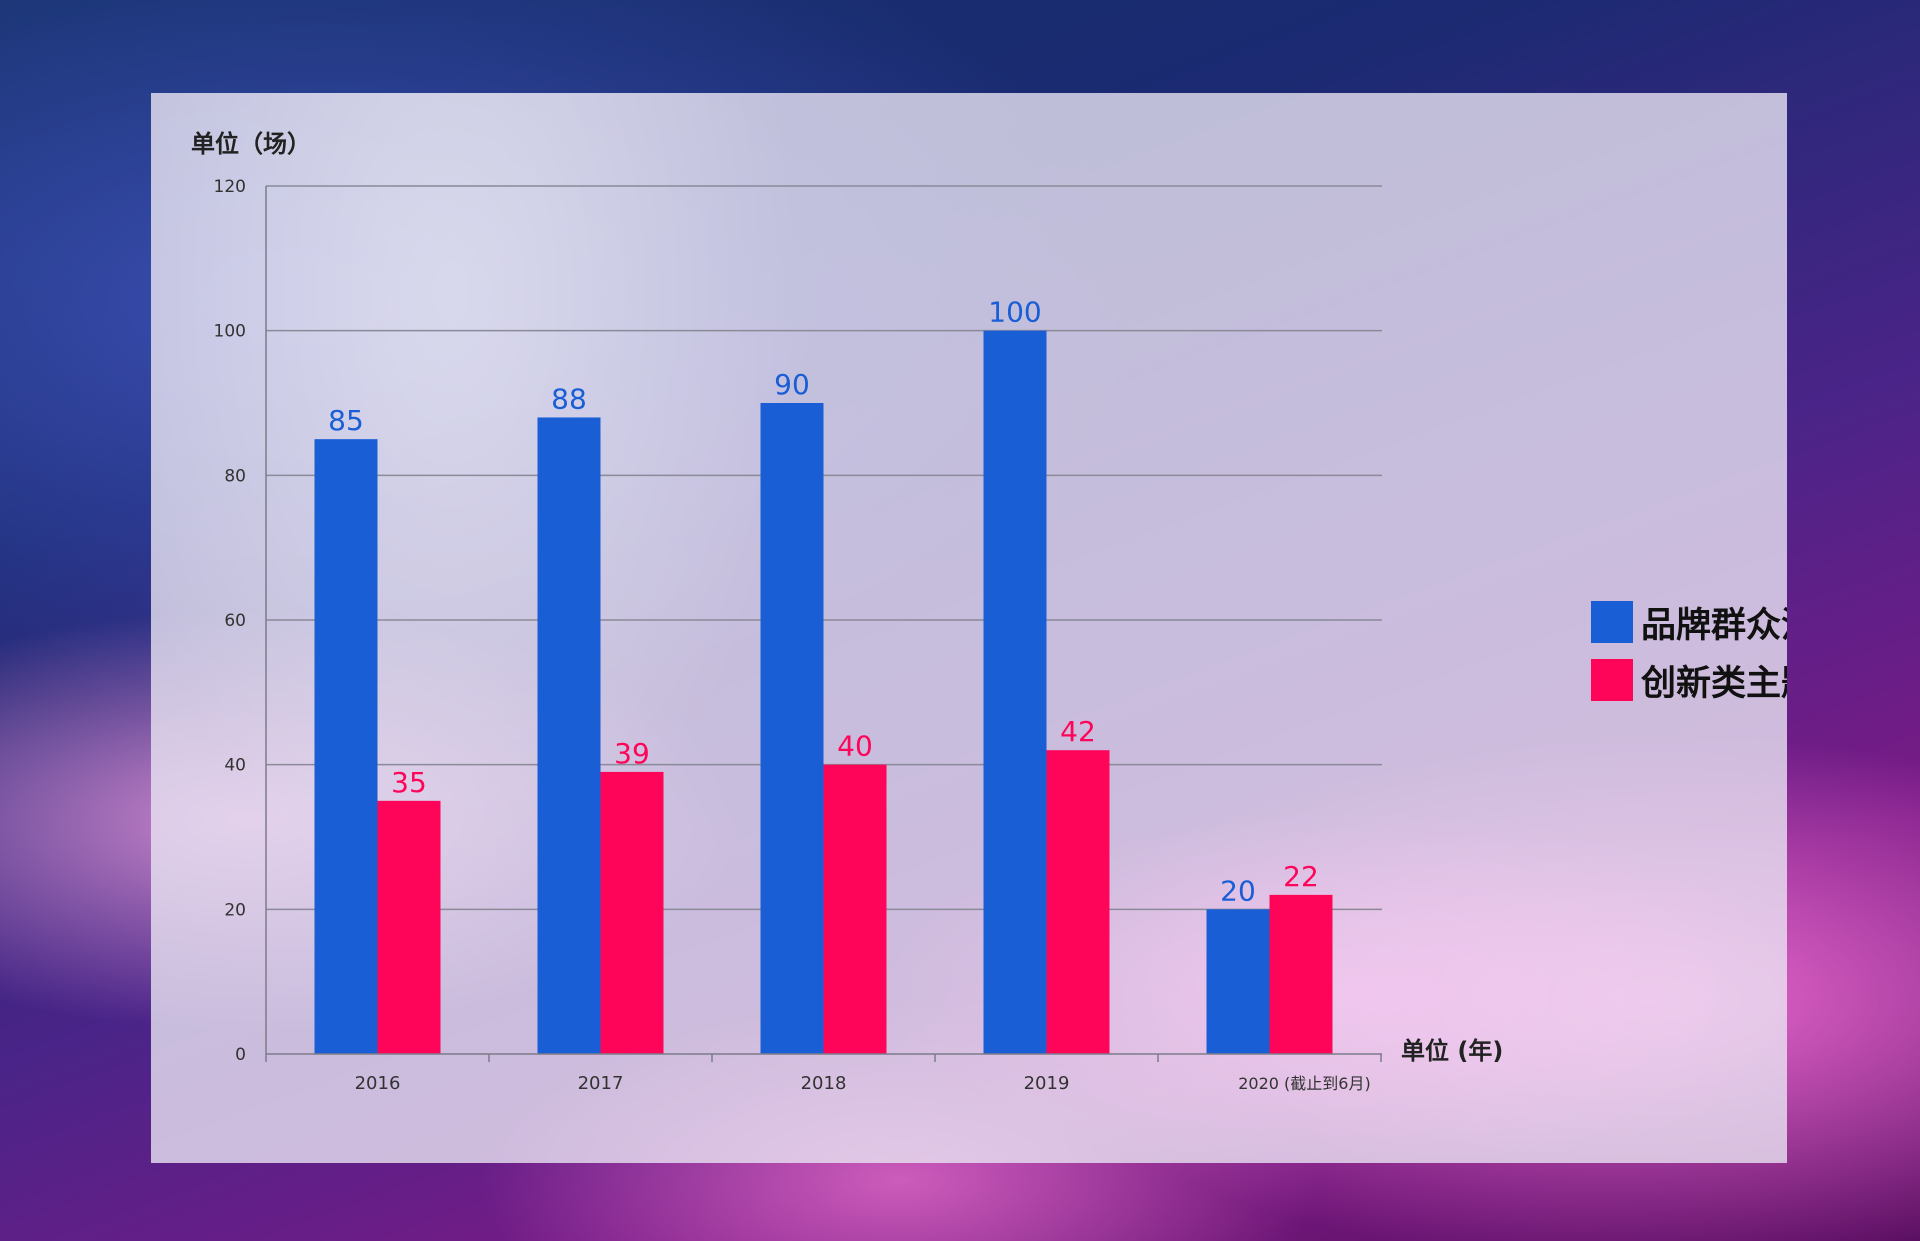 The width and height of the screenshot is (1920, 1241). What do you see at coordinates (1714, 683) in the screenshot?
I see `legend-label-innovation: 创新类主题活动场次` at bounding box center [1714, 683].